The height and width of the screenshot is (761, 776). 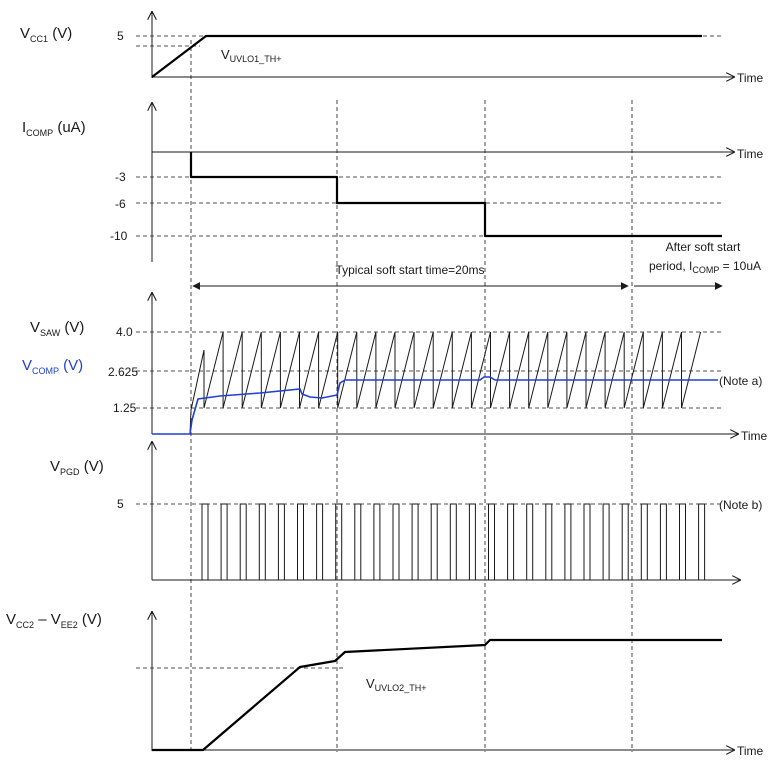 I want to click on vcc1-time-label: Time, so click(x=750, y=78).